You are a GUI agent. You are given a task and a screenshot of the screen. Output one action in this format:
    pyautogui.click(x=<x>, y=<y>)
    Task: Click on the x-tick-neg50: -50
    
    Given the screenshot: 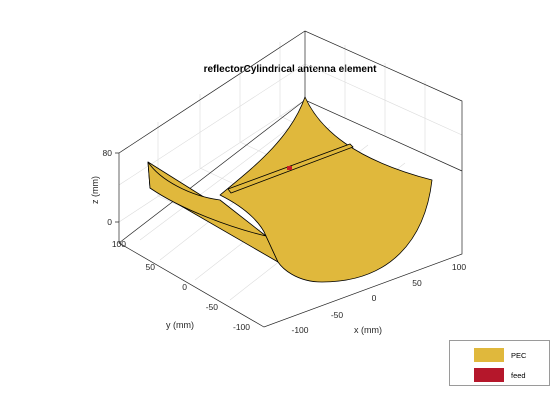 What is the action you would take?
    pyautogui.click(x=337, y=315)
    